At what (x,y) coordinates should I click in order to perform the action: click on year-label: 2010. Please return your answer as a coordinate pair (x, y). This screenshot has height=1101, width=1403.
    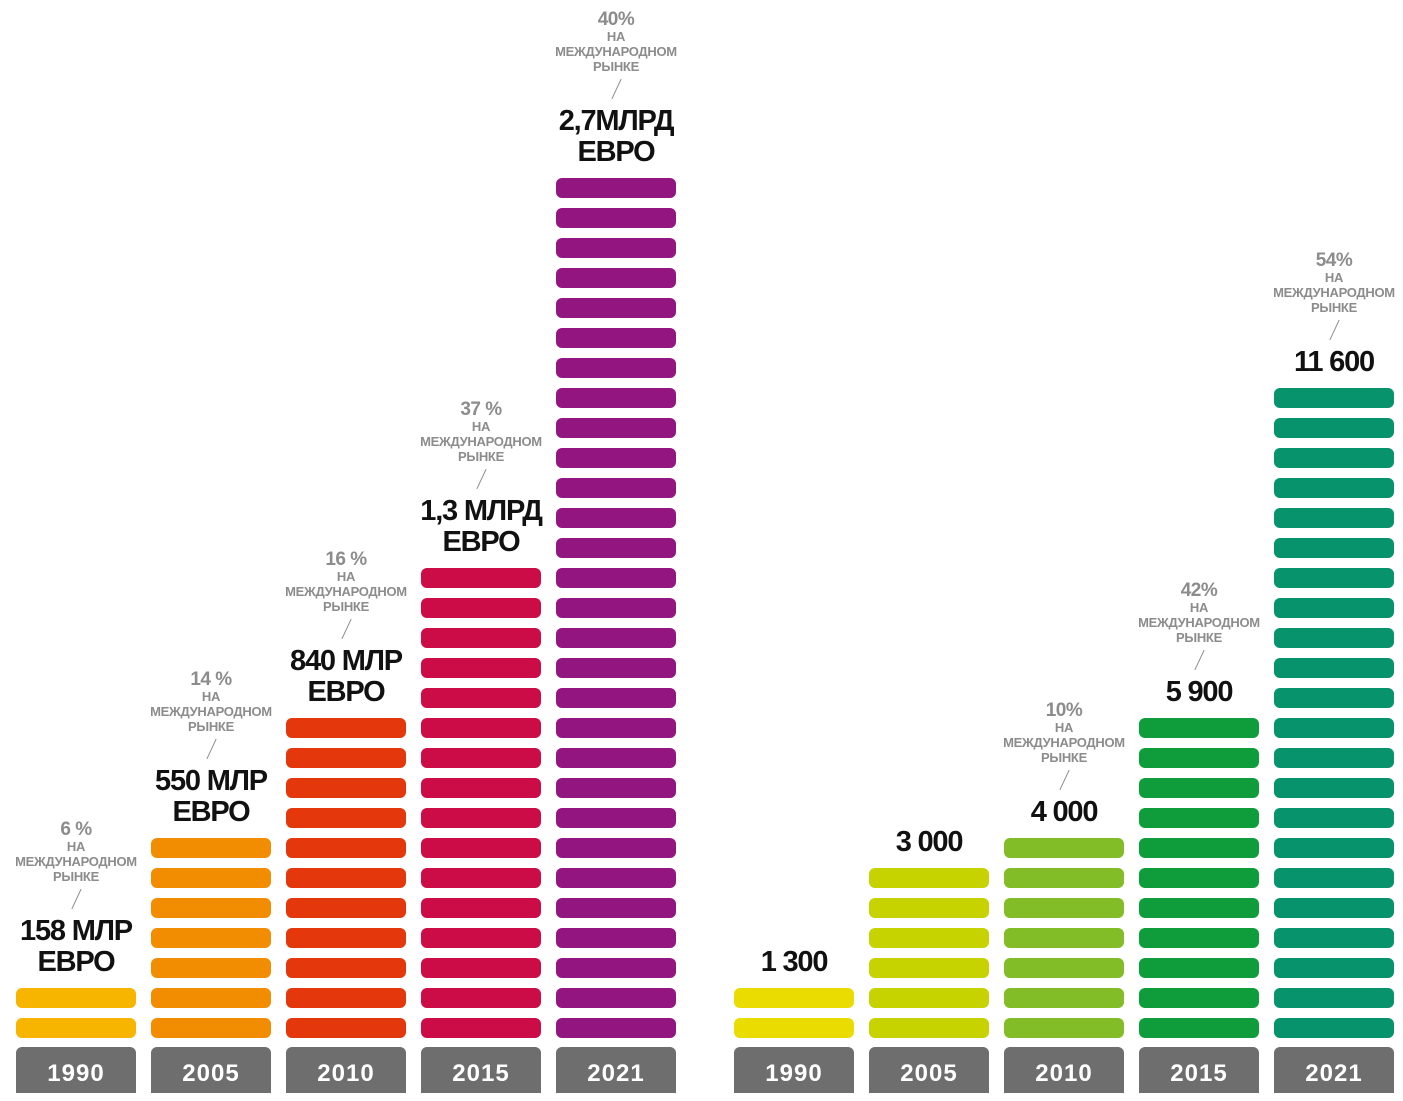
    Looking at the image, I should click on (1064, 1070).